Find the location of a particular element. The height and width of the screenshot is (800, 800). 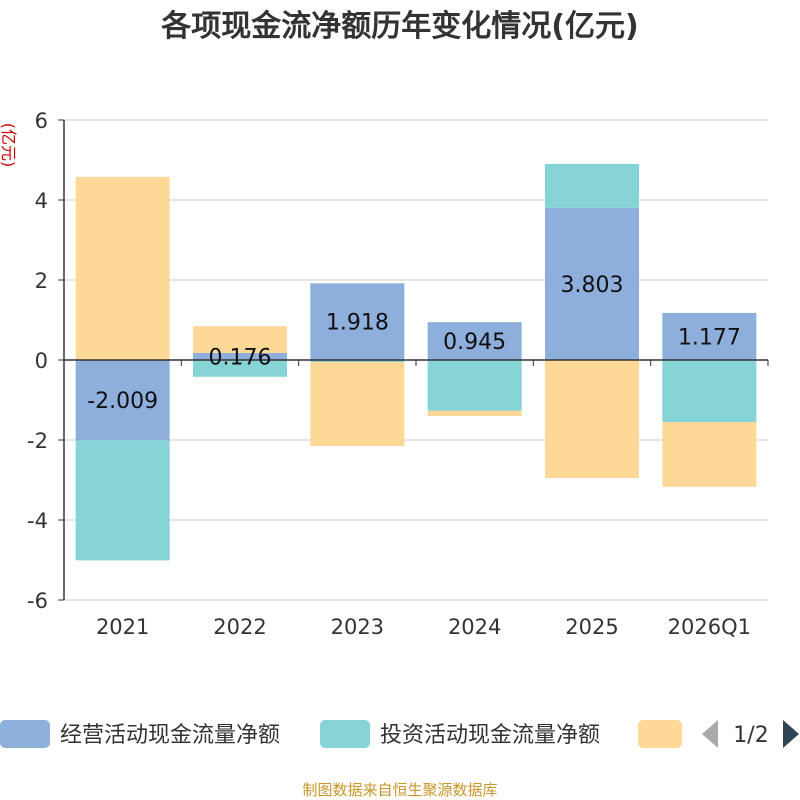

data-label-2025: 3.803 is located at coordinates (592, 285).